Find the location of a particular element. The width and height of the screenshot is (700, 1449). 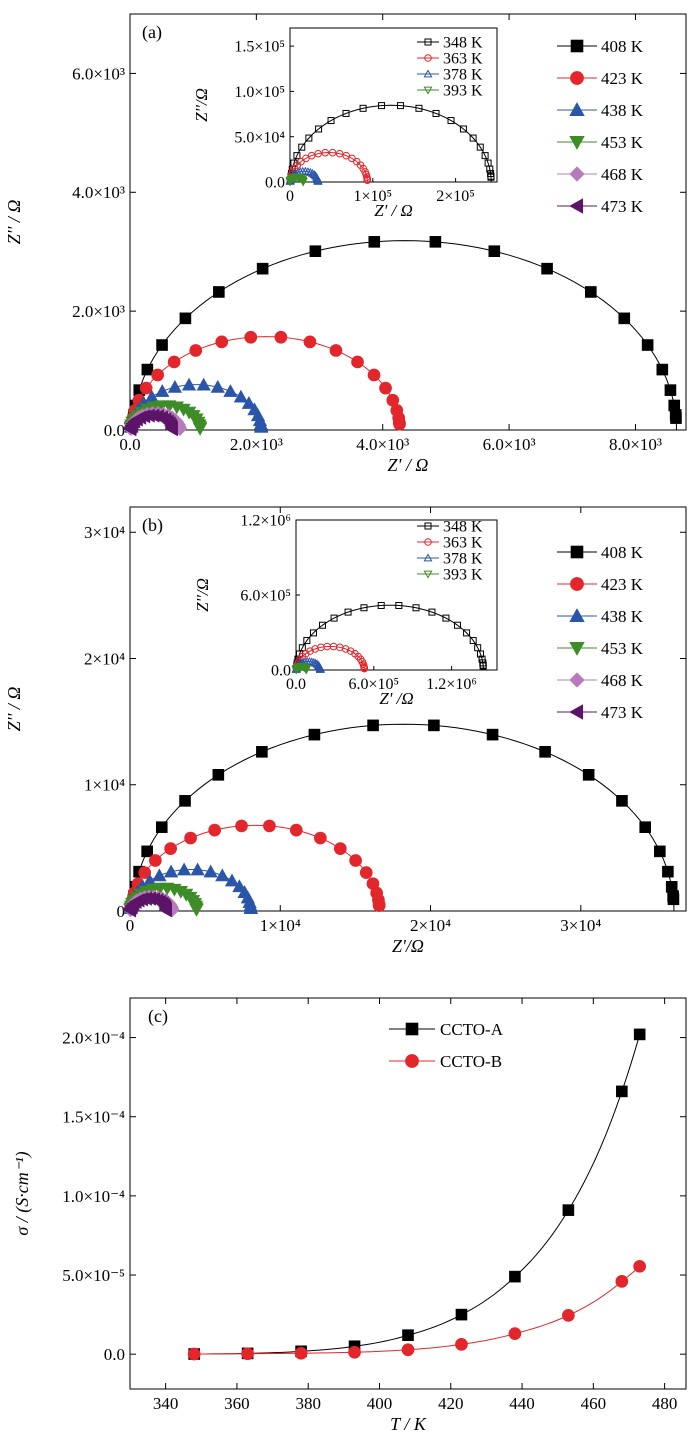

b-xtick-label: 2×10⁴ is located at coordinates (430, 925).